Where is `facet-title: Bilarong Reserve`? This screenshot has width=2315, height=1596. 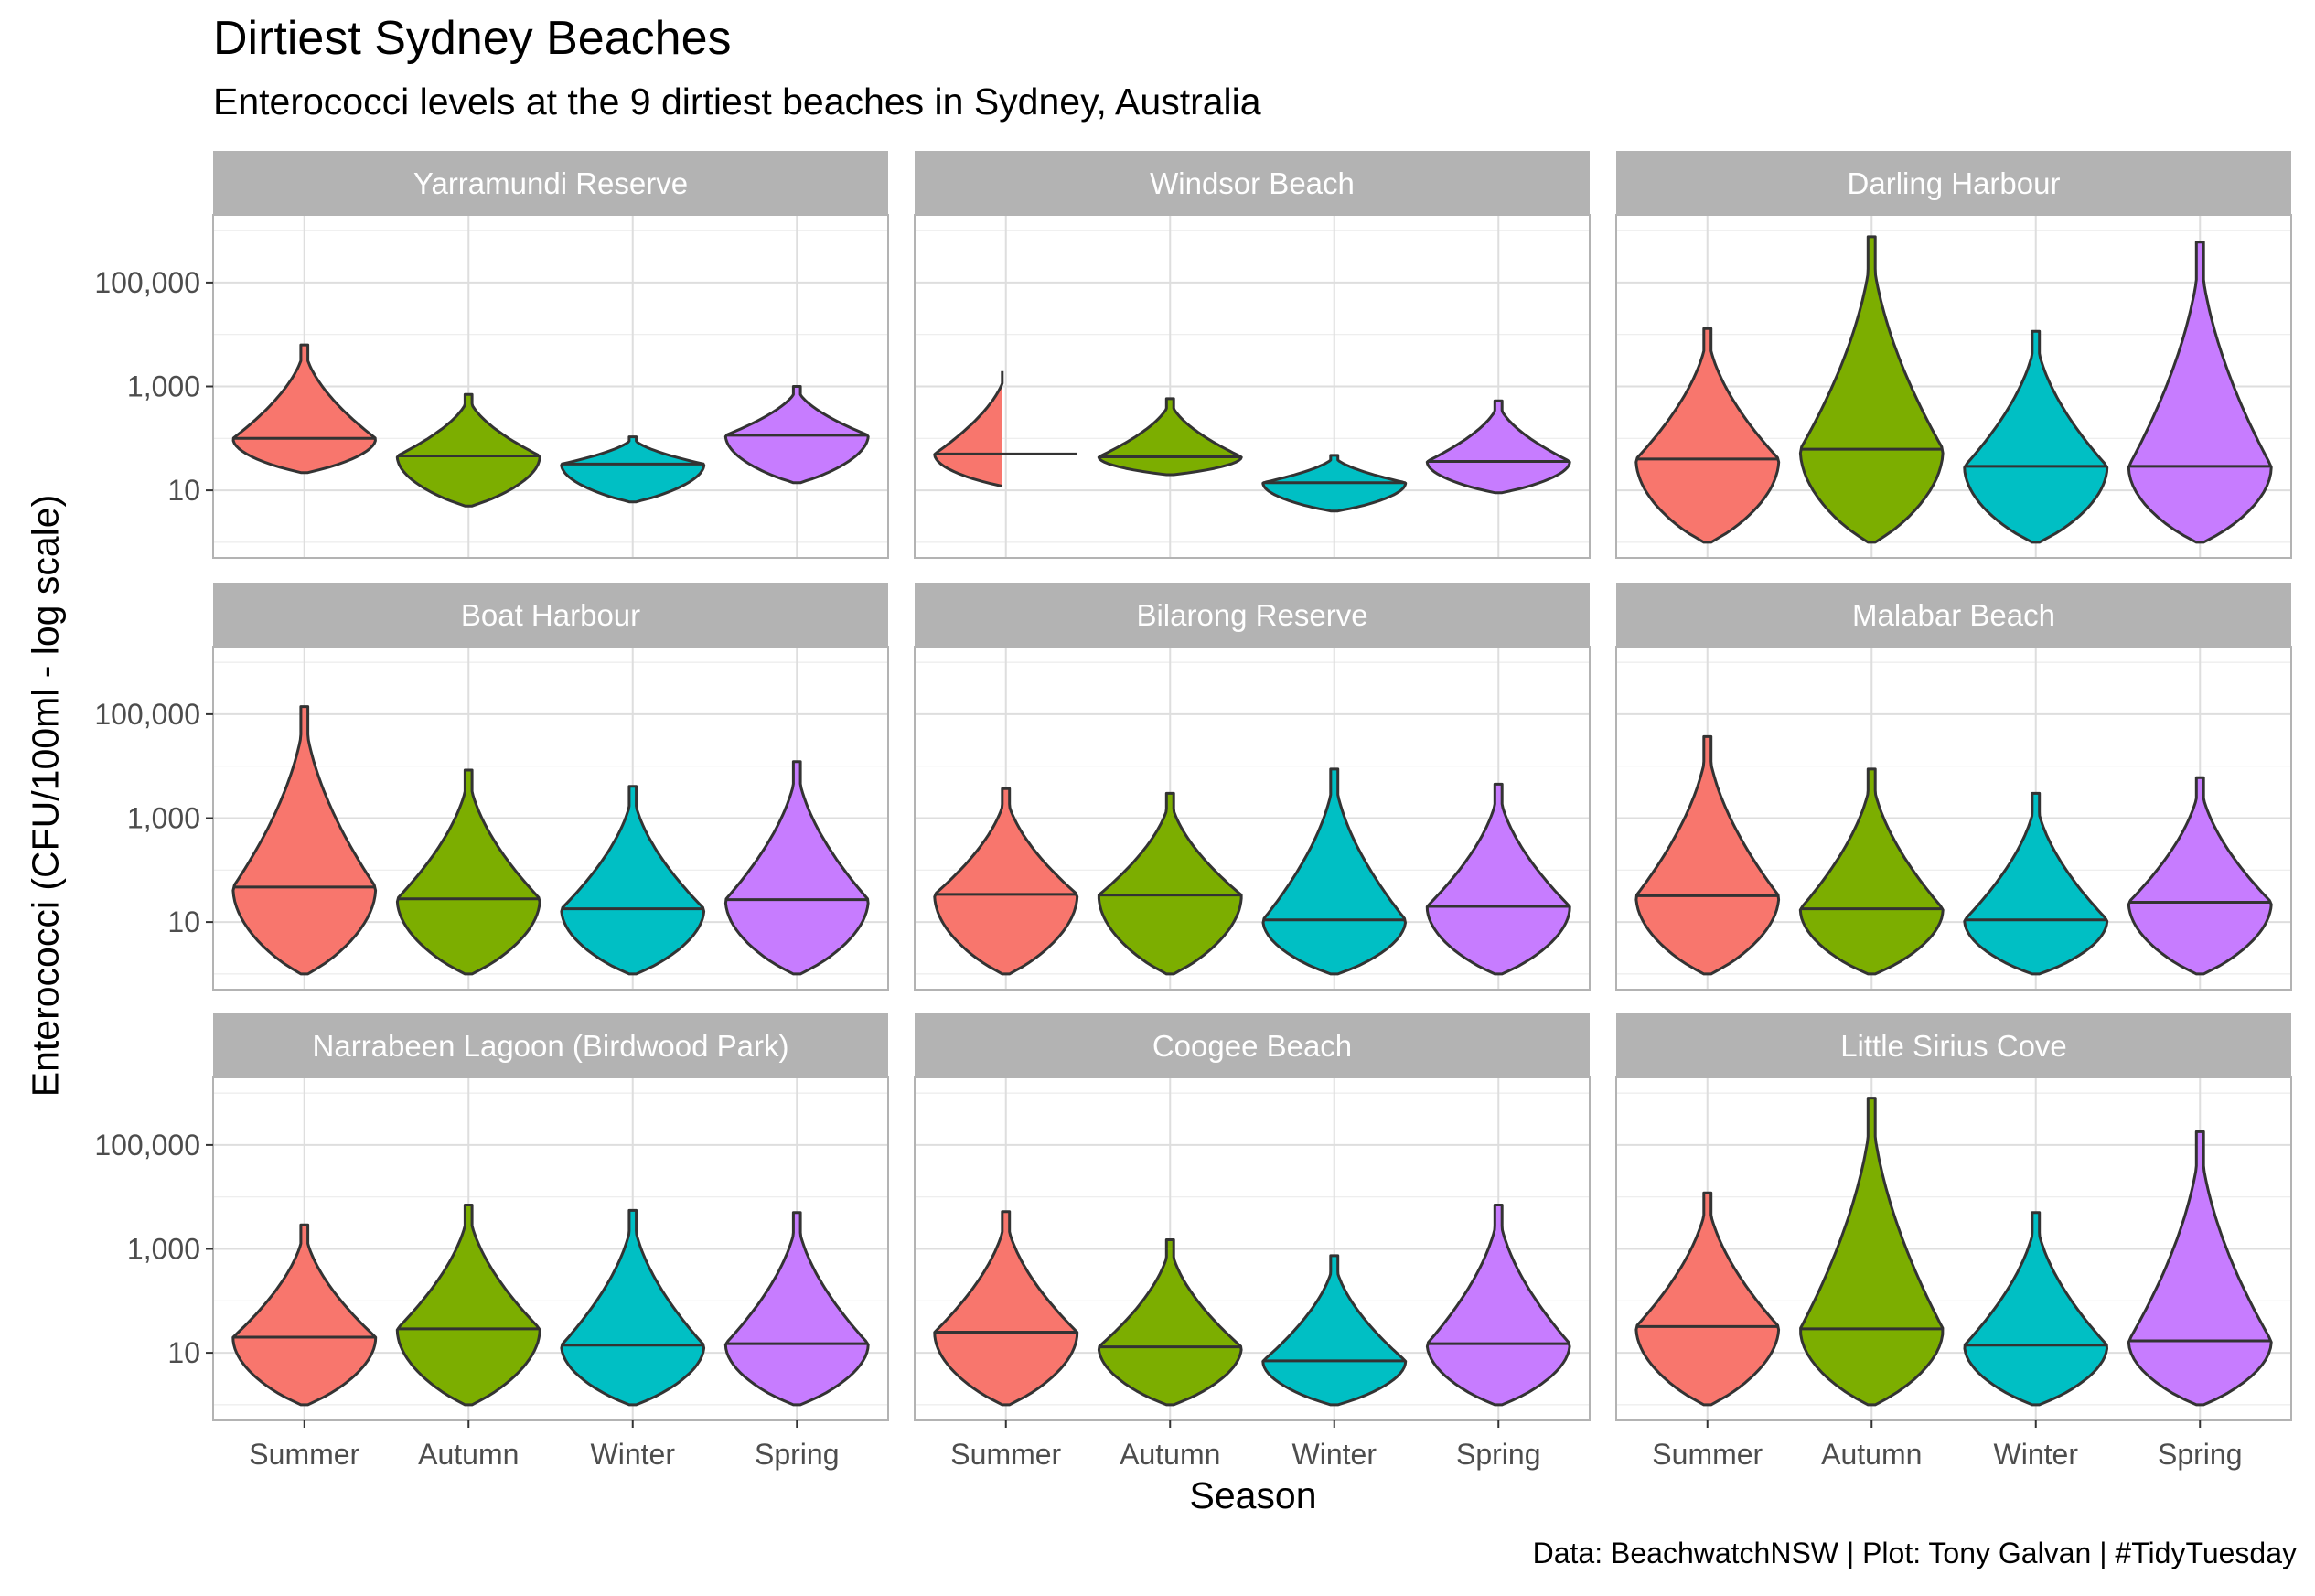
facet-title: Bilarong Reserve is located at coordinates (1252, 615).